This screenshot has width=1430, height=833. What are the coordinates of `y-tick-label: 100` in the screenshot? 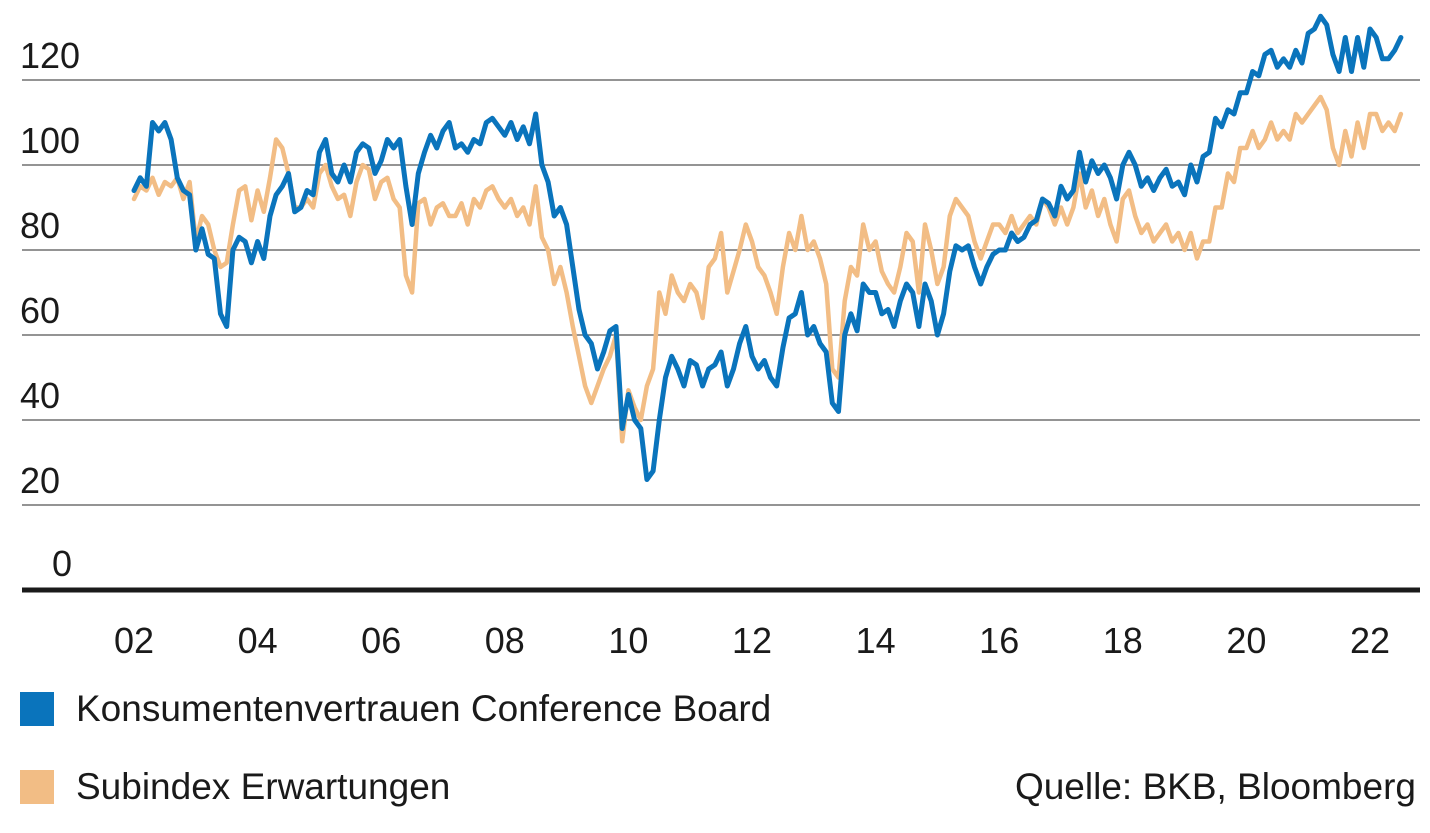 It's located at (50, 140).